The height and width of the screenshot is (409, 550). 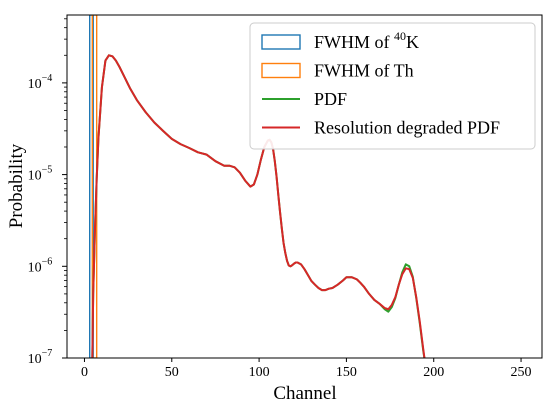 I want to click on y-tick-label: 10⁻⁶, so click(x=40, y=265).